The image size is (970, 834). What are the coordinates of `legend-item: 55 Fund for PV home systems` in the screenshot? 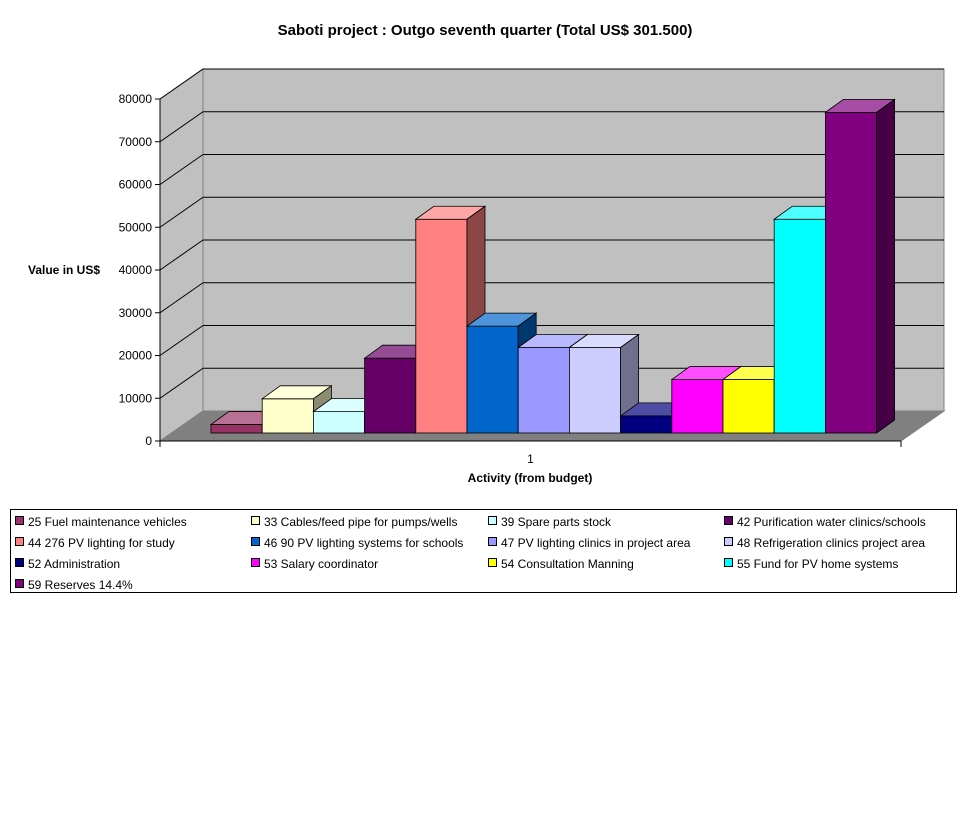 It's located at (811, 563).